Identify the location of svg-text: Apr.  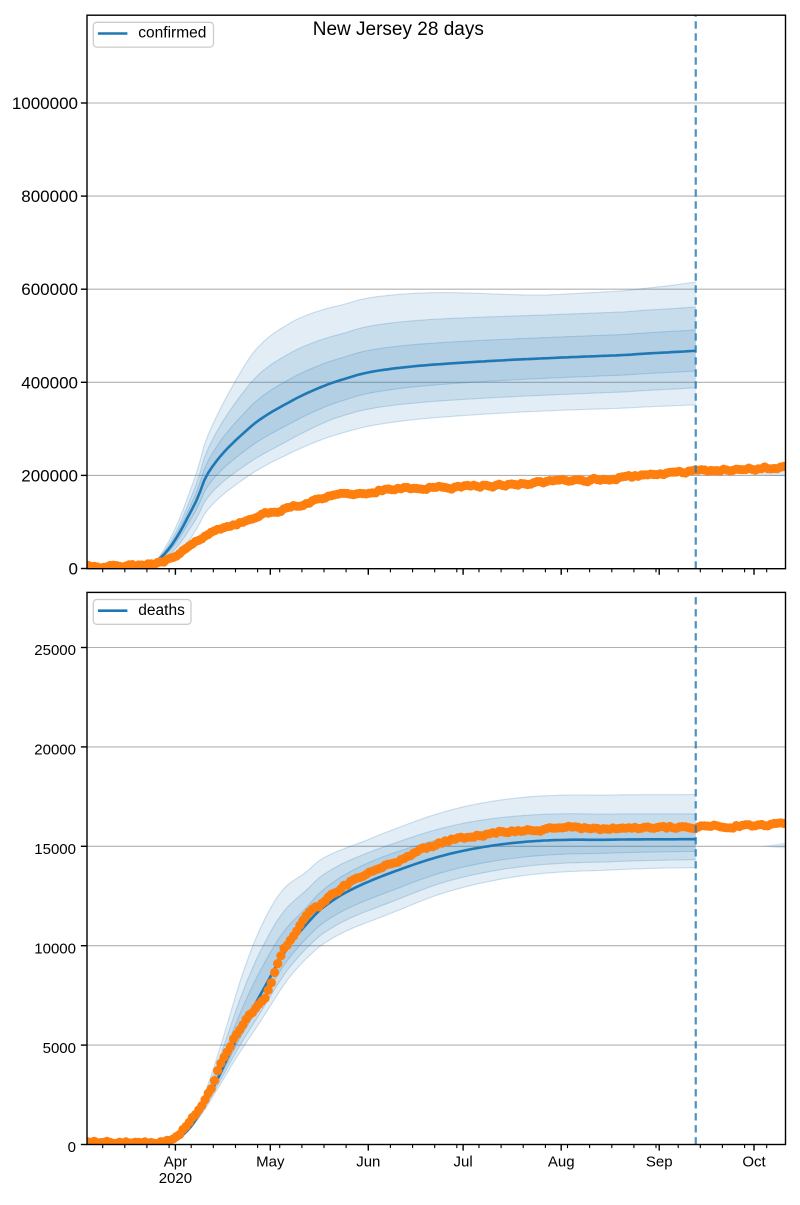
(175, 1162).